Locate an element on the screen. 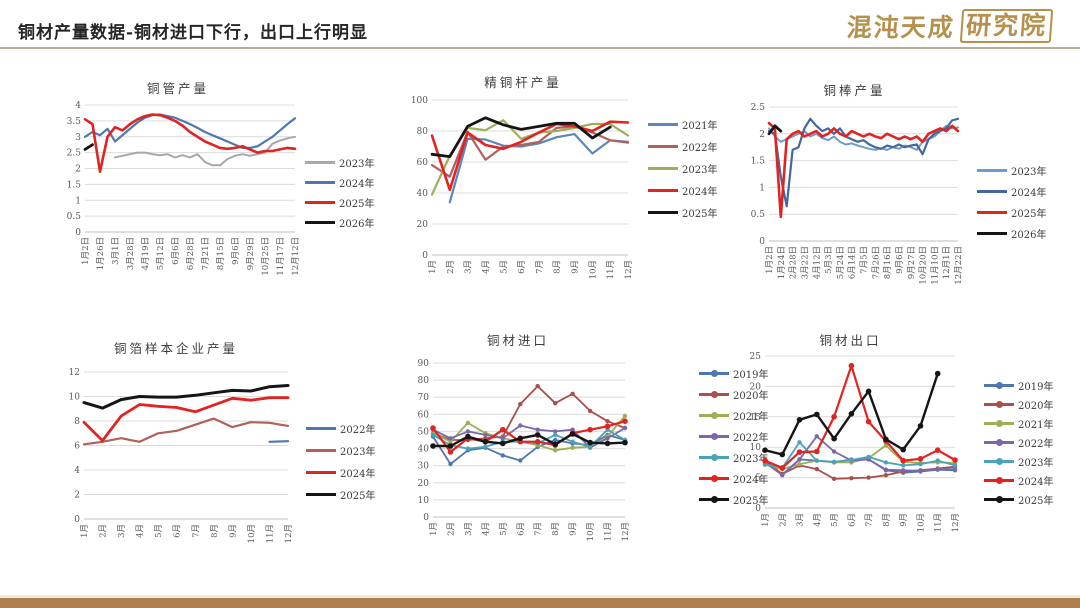  legend-marker-dot is located at coordinates (714, 436).